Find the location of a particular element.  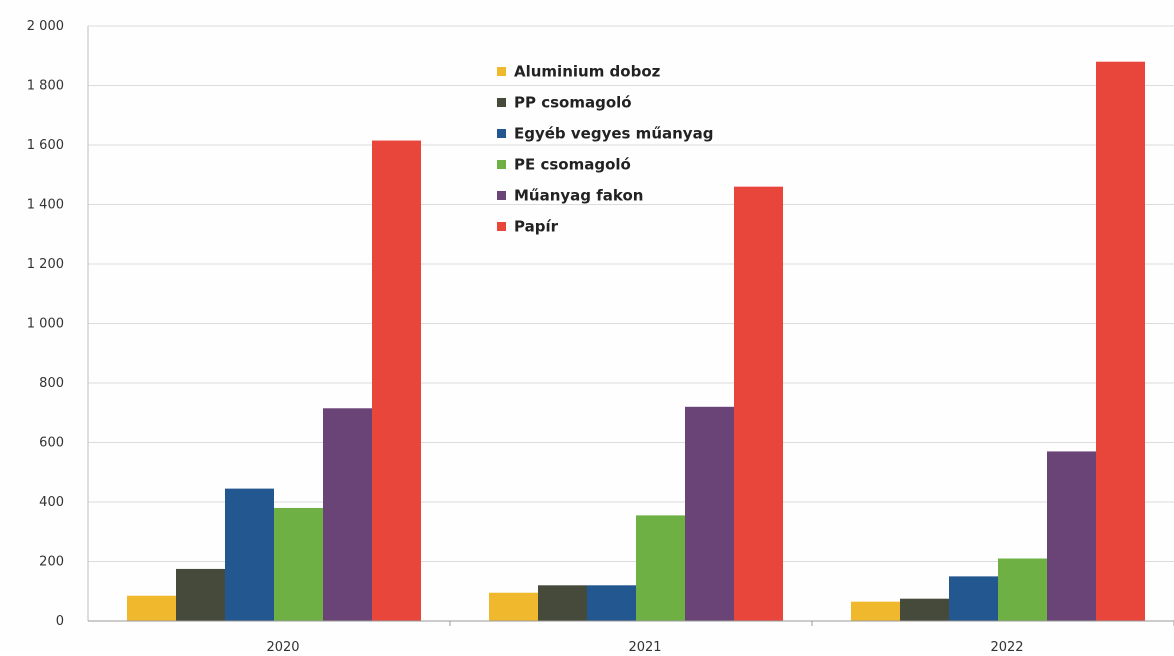

bar-pp-csomagol--2022 is located at coordinates (924, 609).